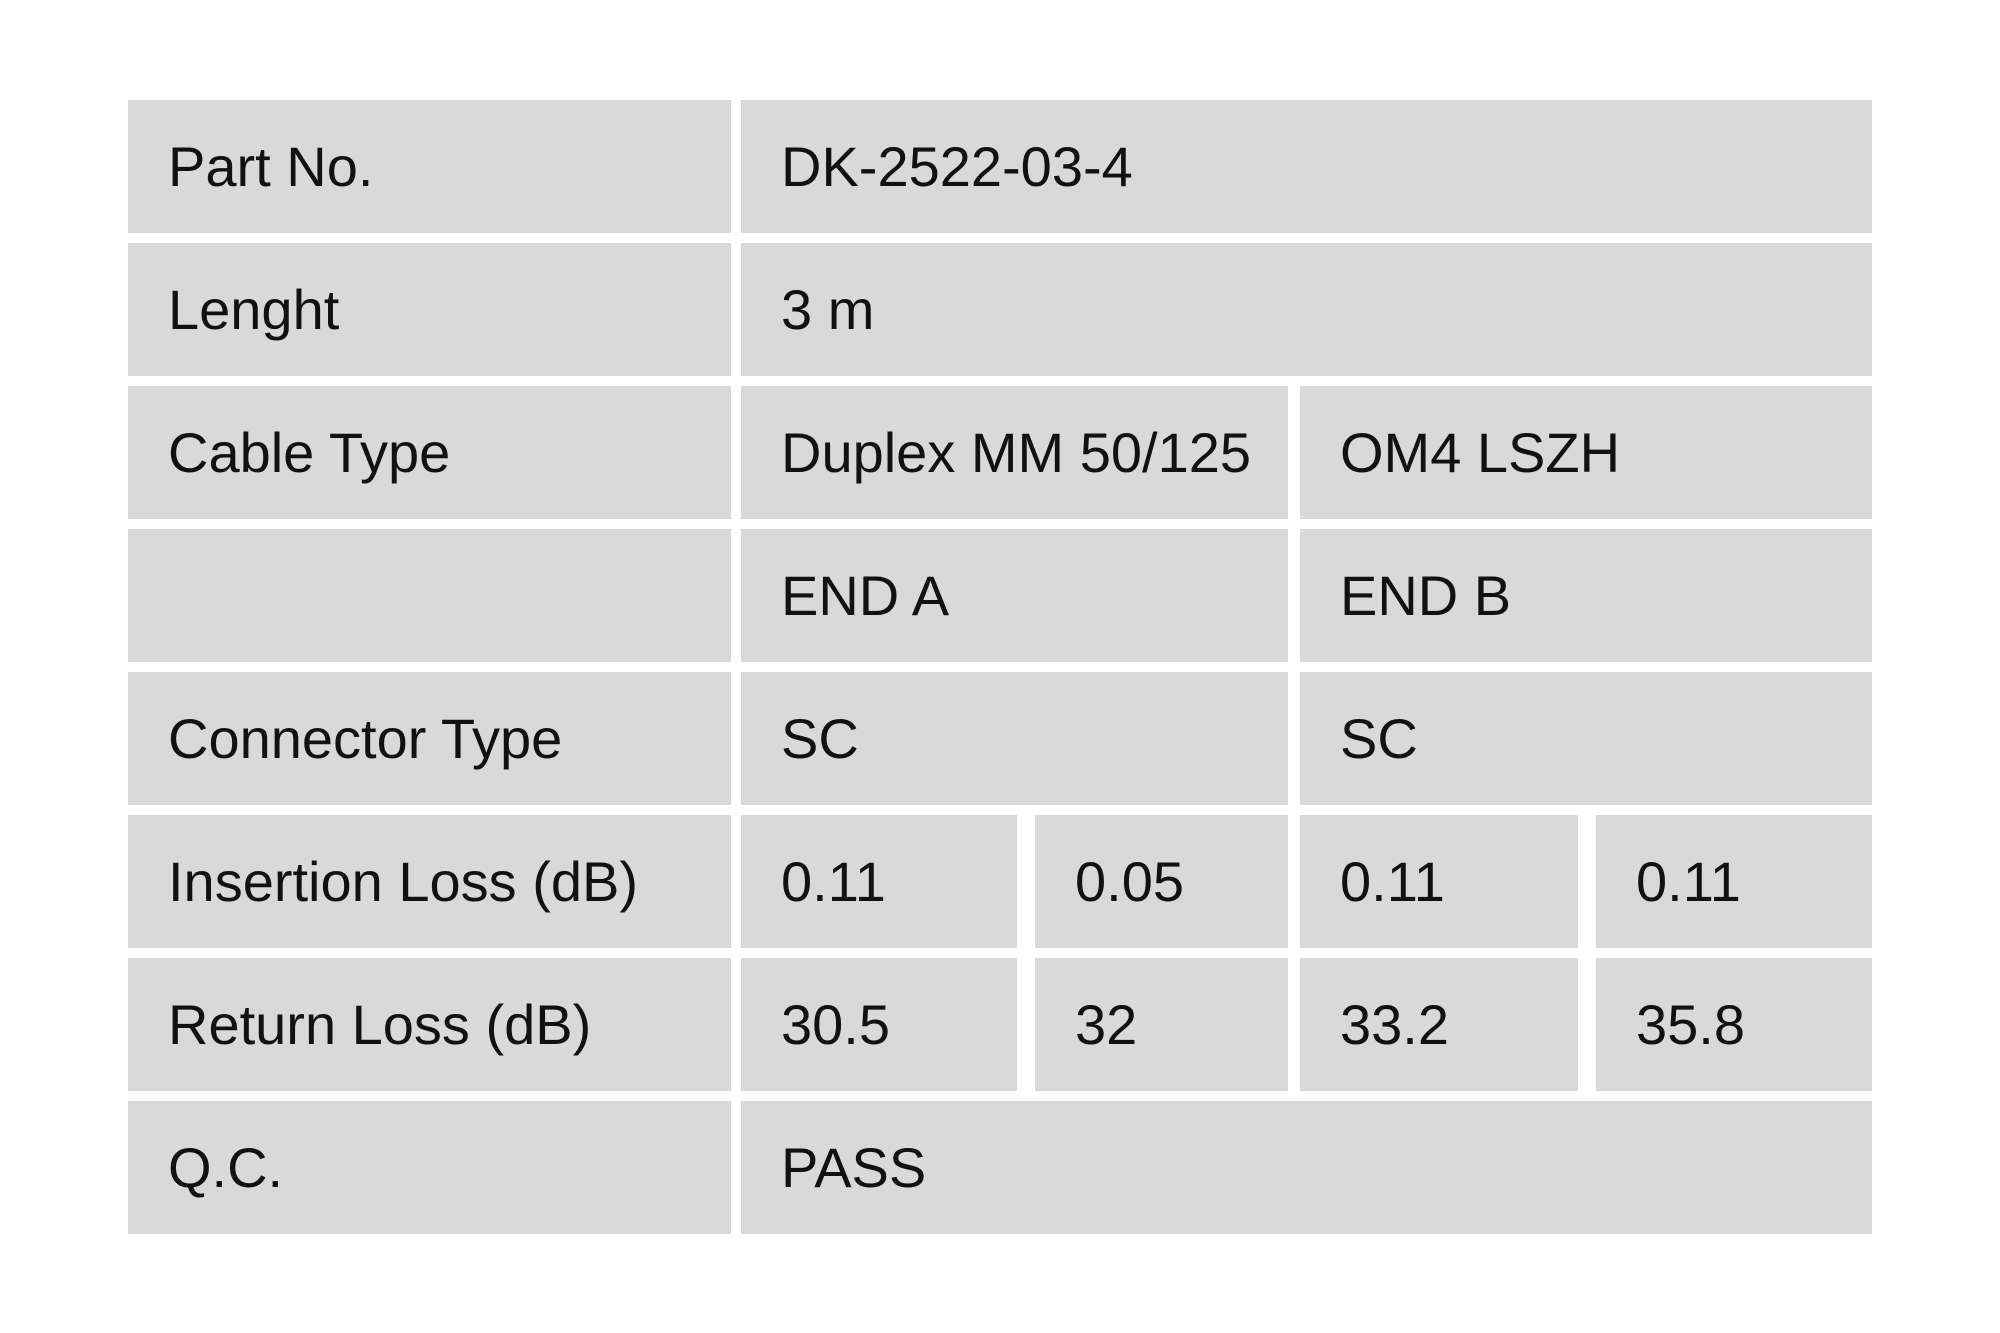  I want to click on cable-type-value-a: Duplex MM 50/125, so click(1016, 452).